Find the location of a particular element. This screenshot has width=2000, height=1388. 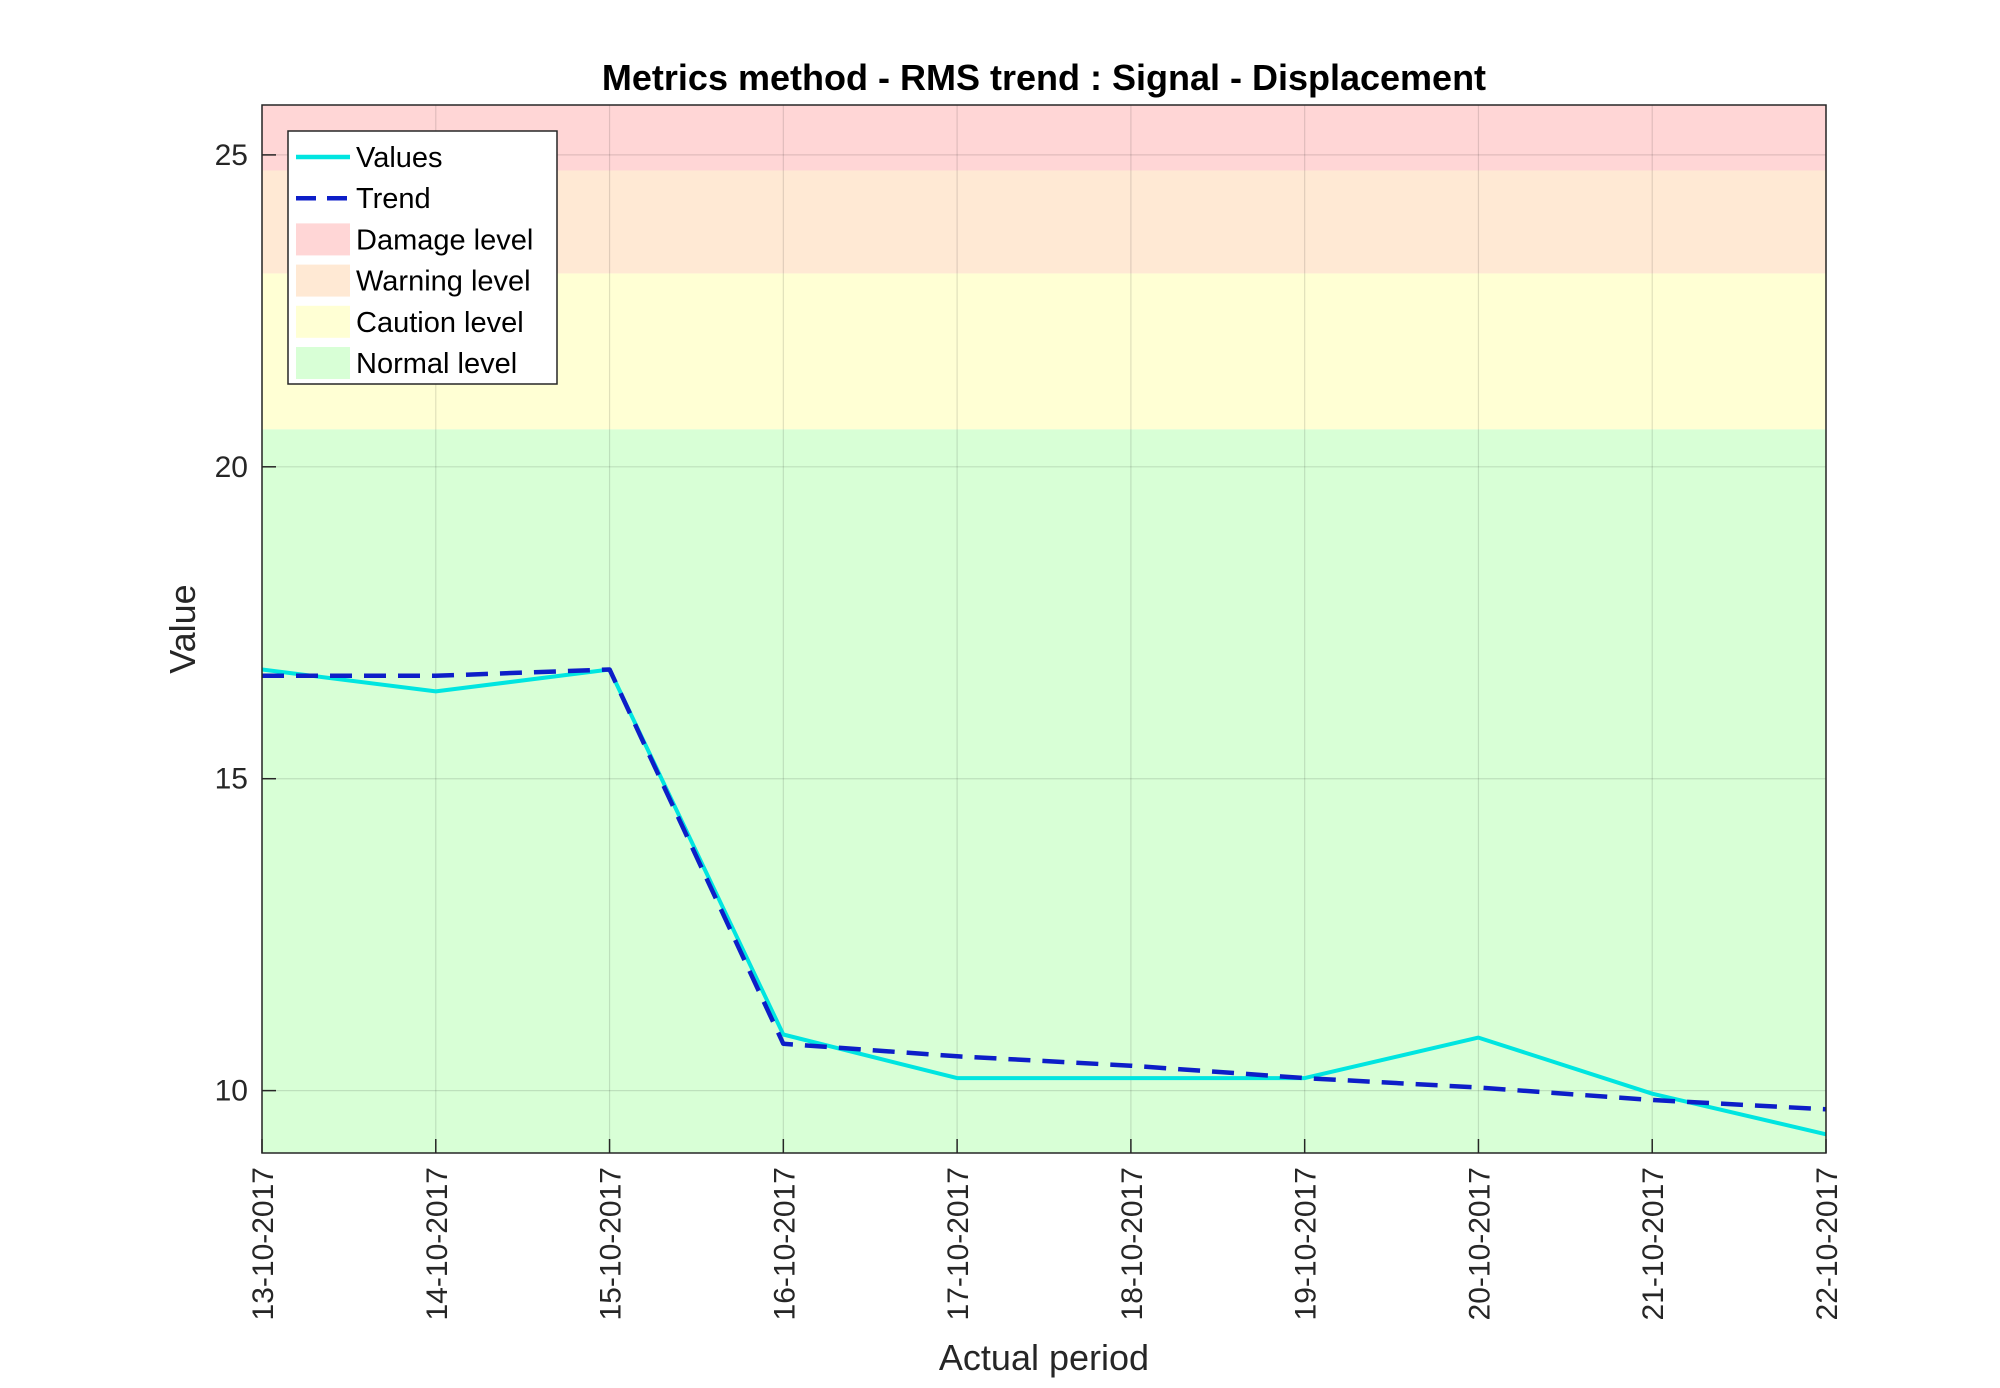

legend-swatch-normal-level is located at coordinates (323, 363).